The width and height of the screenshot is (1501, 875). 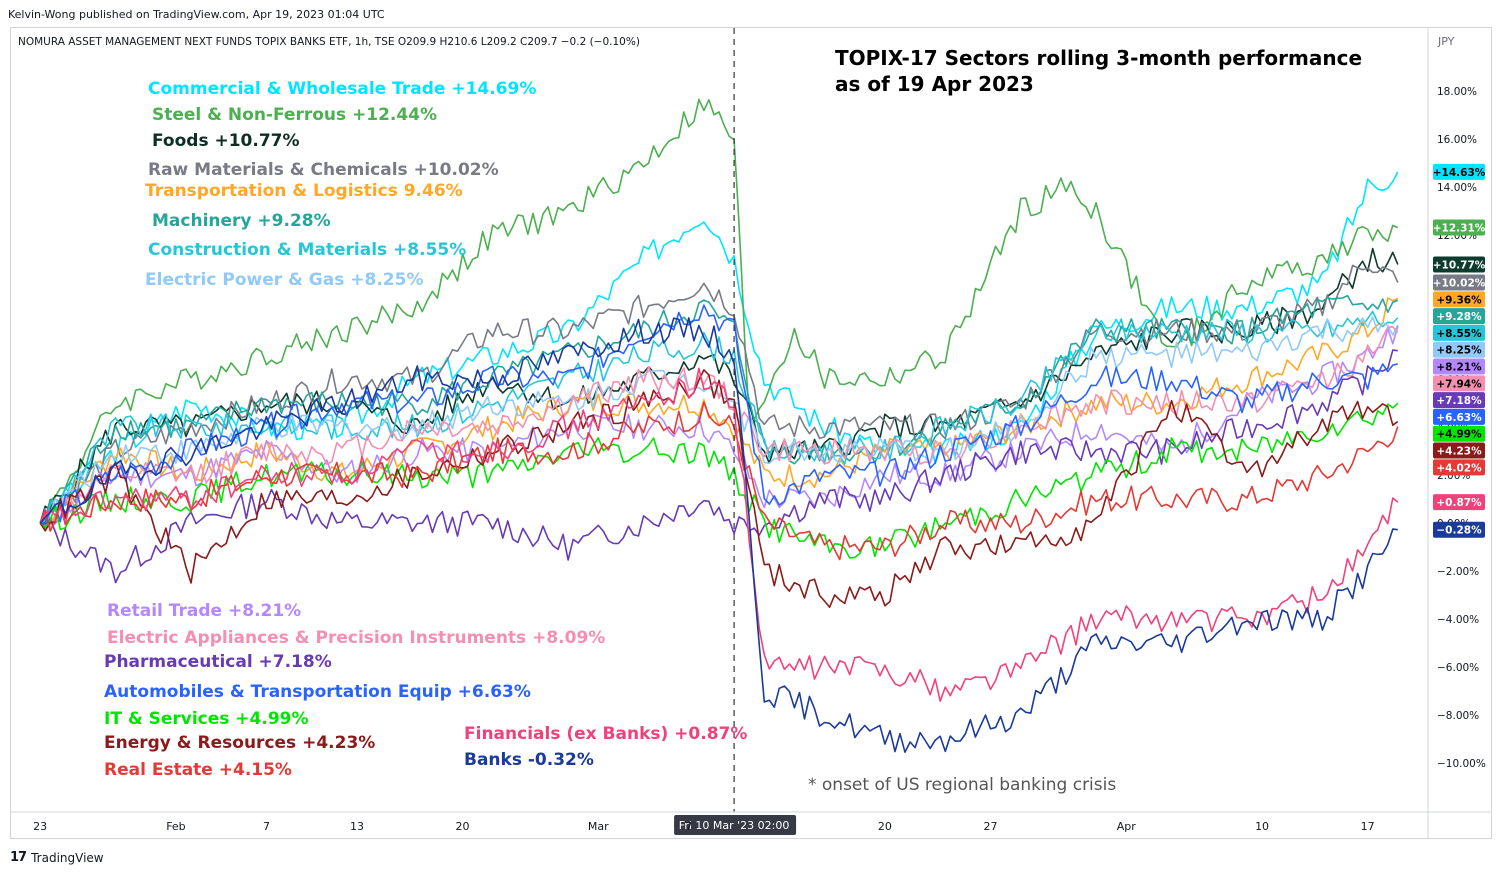 I want to click on value-badge-label: +10.77%, so click(x=1459, y=266).